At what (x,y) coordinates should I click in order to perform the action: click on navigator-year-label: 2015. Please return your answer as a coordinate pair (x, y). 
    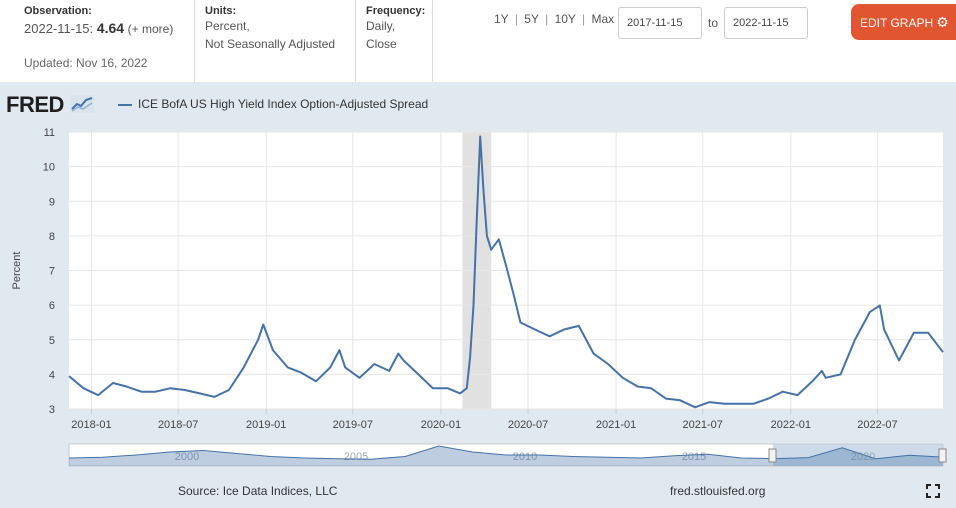
    Looking at the image, I should click on (694, 457).